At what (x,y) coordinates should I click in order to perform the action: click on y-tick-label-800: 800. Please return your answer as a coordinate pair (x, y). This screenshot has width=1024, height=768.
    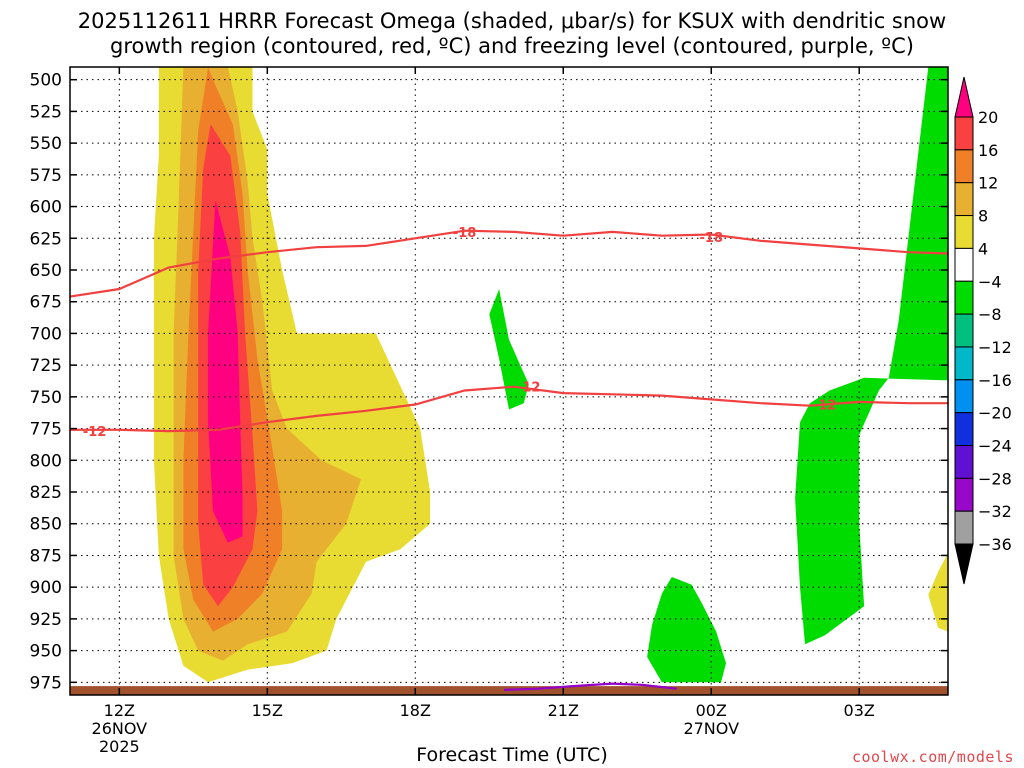
    Looking at the image, I should click on (46, 461).